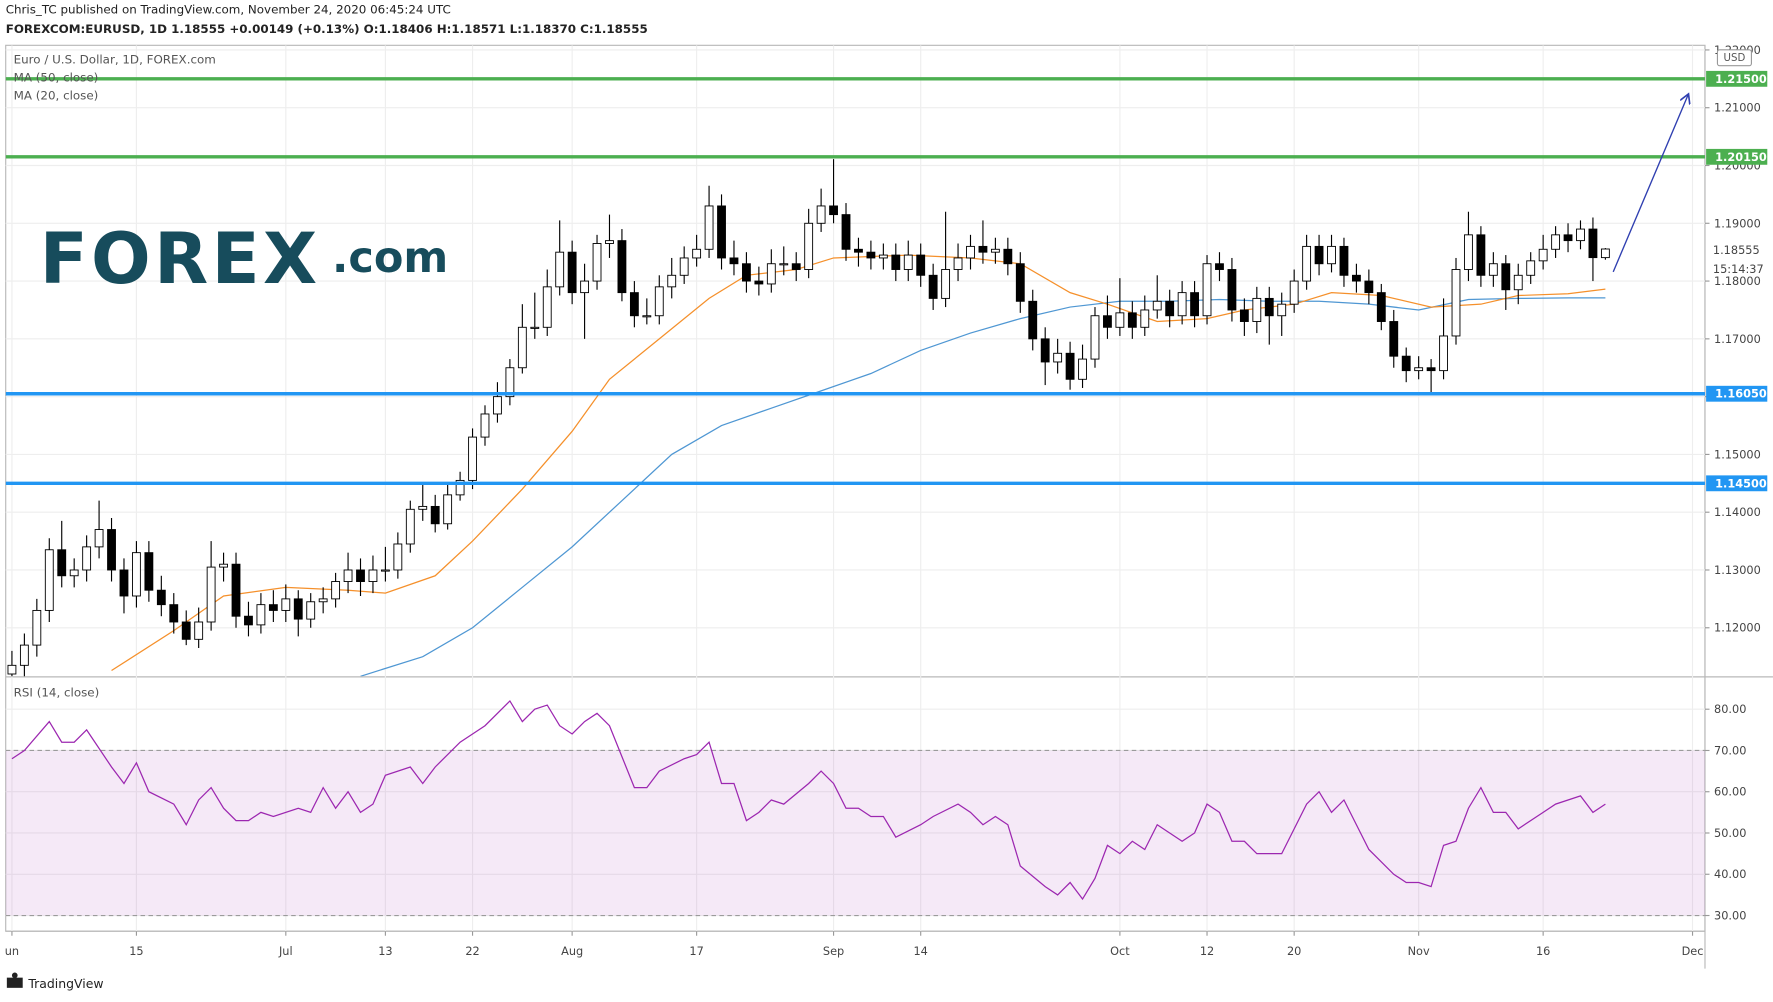 Image resolution: width=1773 pixels, height=1002 pixels. I want to click on x-tick-label: Nov, so click(1419, 951).